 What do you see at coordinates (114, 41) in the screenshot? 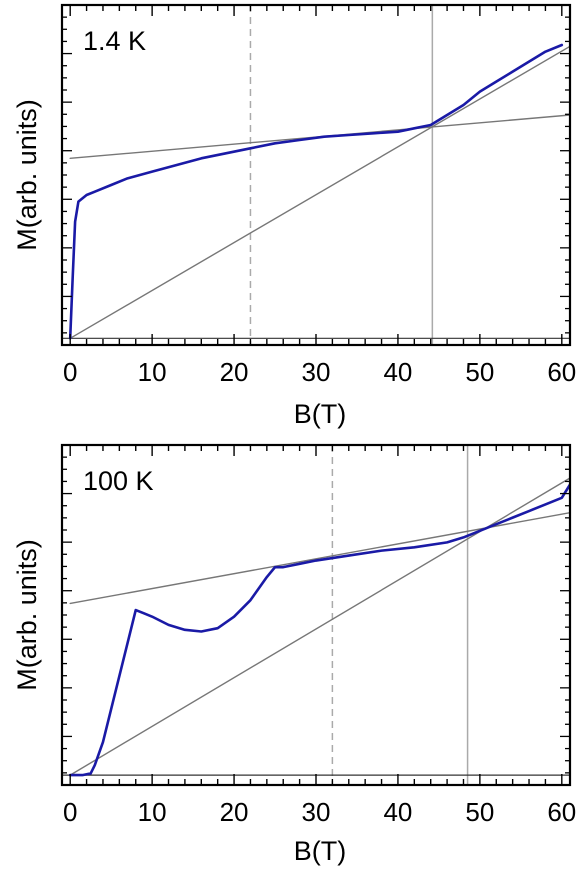
I see `panel-temperature-label: 1.4 K` at bounding box center [114, 41].